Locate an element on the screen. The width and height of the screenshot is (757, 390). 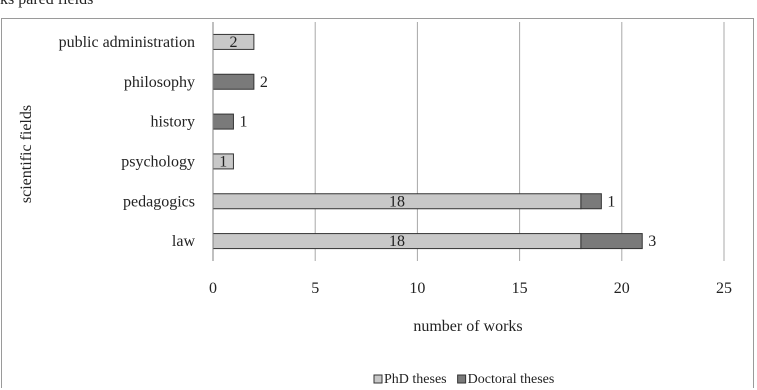
category-label-law: law is located at coordinates (184, 241).